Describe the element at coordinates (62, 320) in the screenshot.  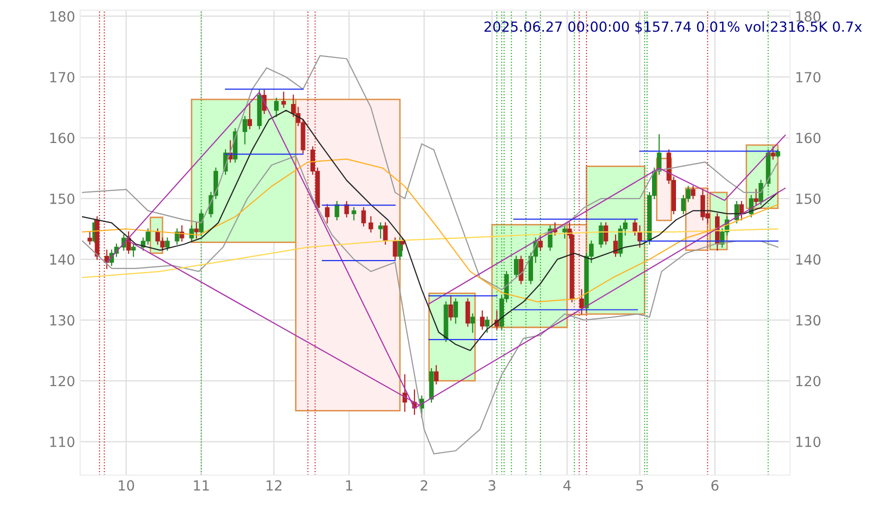
I see `y-tick-label: 130` at that location.